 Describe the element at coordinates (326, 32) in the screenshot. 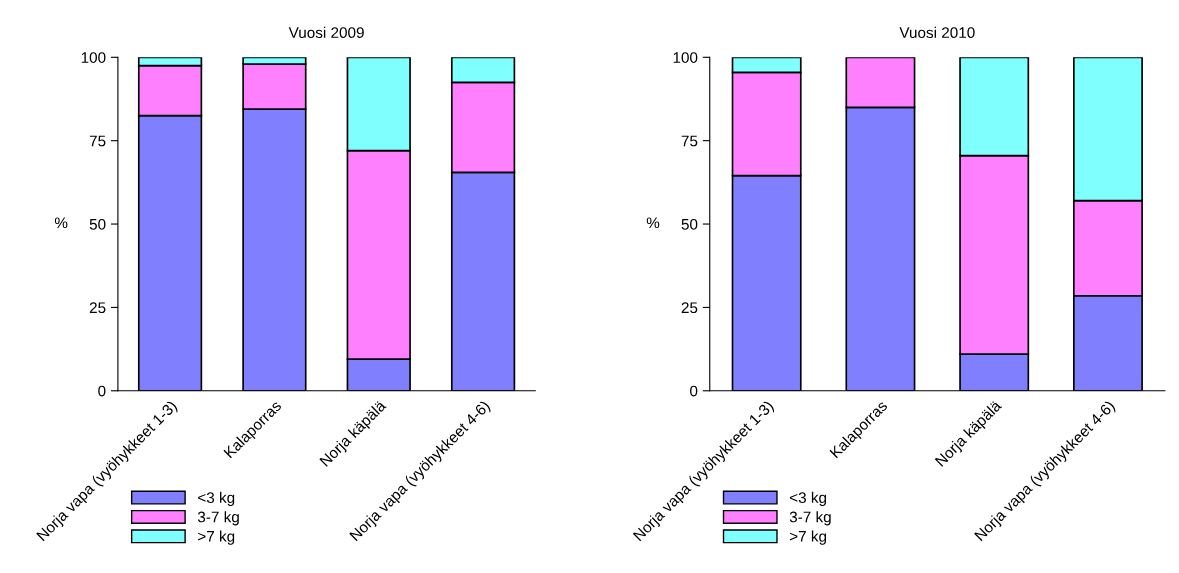

I see `chart-title: Vuosi 2009` at that location.